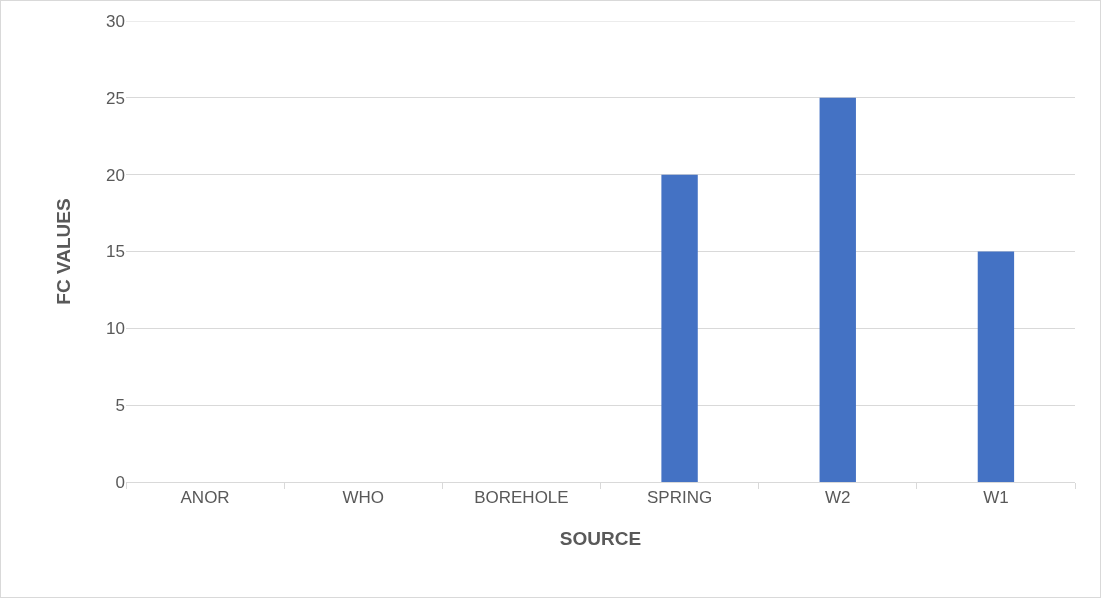 Image resolution: width=1101 pixels, height=598 pixels. Describe the element at coordinates (205, 498) in the screenshot. I see `x-tick-label: ANOR` at that location.